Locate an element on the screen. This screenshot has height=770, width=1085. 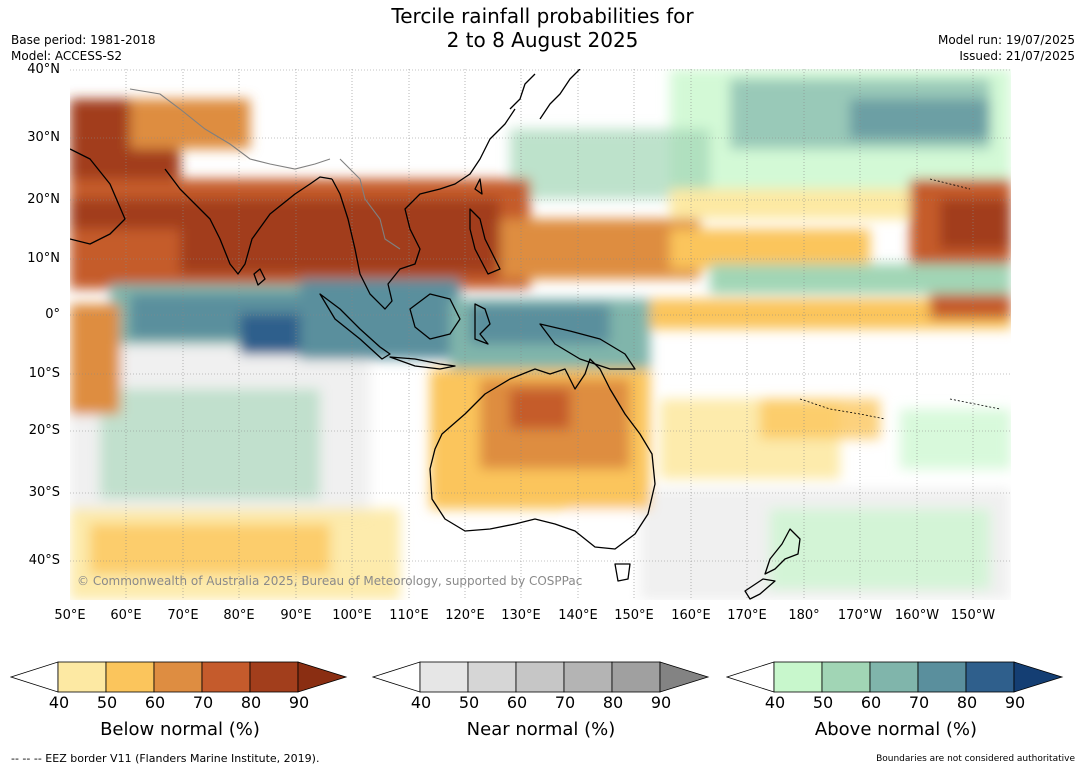
colorbar-label-near: Near normal (%) is located at coordinates (541, 729).